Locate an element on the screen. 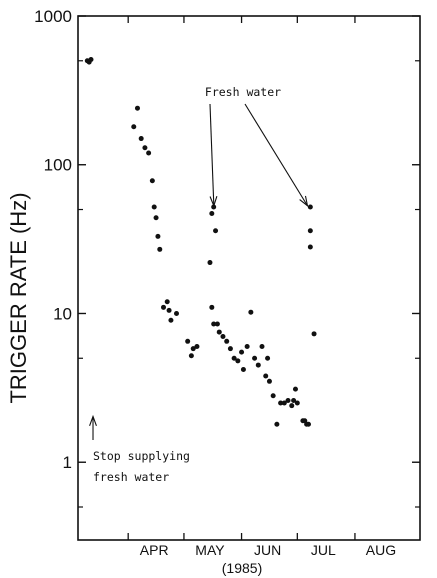 The height and width of the screenshot is (578, 437). y-axis-label: TRIGGER RATE (Hz) is located at coordinates (18, 297).